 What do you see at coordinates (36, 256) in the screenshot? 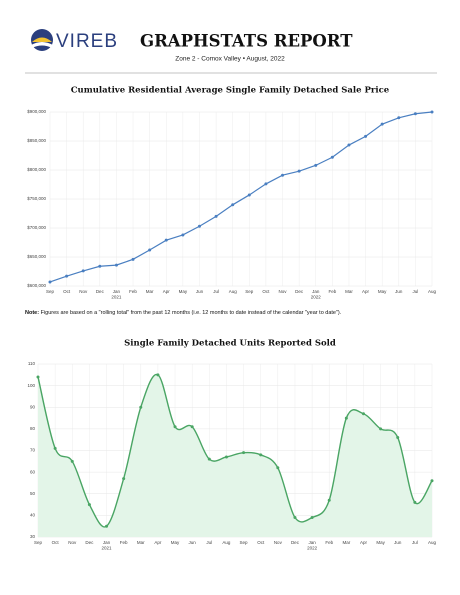
I see `y-tick-label: $650,000` at bounding box center [36, 256].